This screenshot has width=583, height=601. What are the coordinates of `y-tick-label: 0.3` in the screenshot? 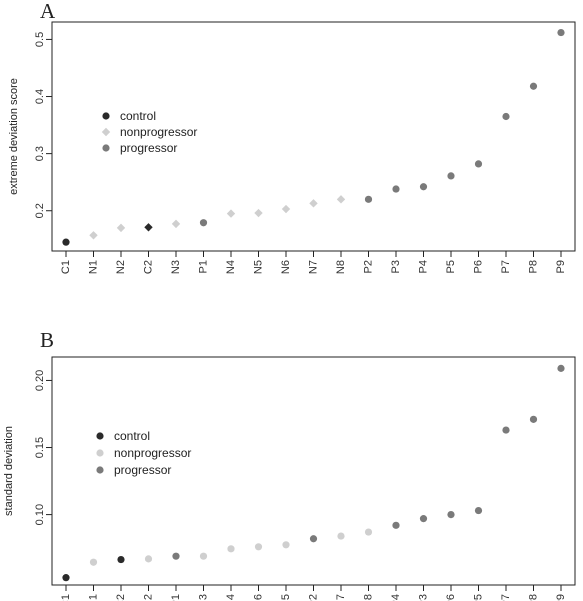 It's located at (40, 153).